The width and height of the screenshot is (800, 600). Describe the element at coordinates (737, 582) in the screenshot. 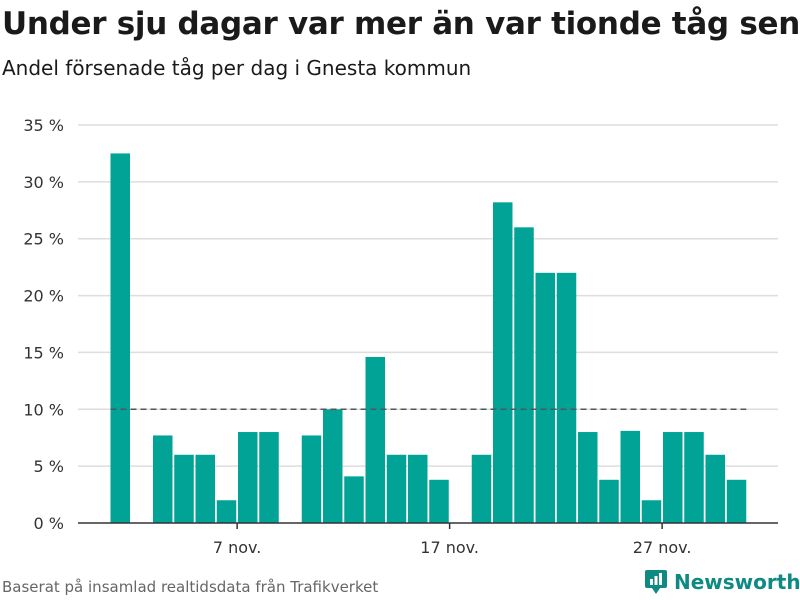

I see `brand-name: Newsworthy` at that location.